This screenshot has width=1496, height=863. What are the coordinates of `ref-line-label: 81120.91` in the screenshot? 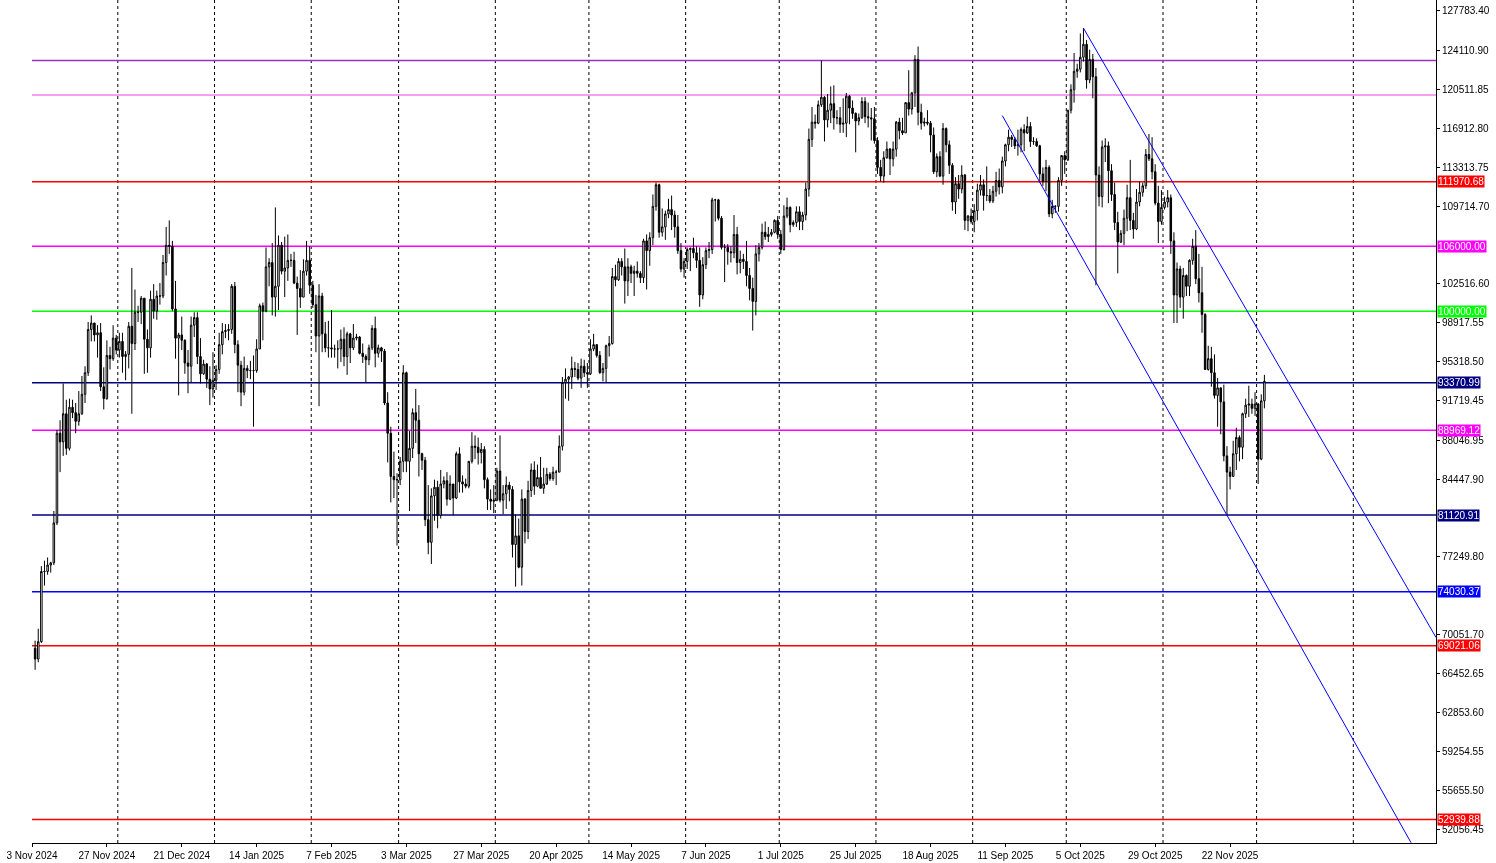 It's located at (1459, 515).